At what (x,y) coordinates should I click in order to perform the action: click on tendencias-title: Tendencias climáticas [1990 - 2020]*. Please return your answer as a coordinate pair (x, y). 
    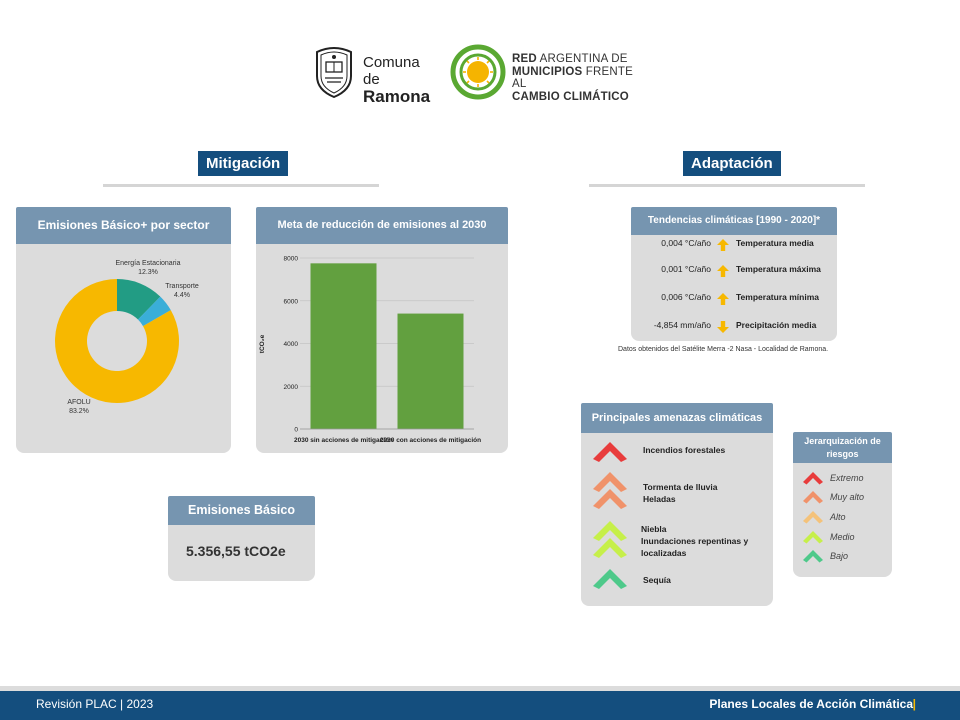
    Looking at the image, I should click on (734, 221).